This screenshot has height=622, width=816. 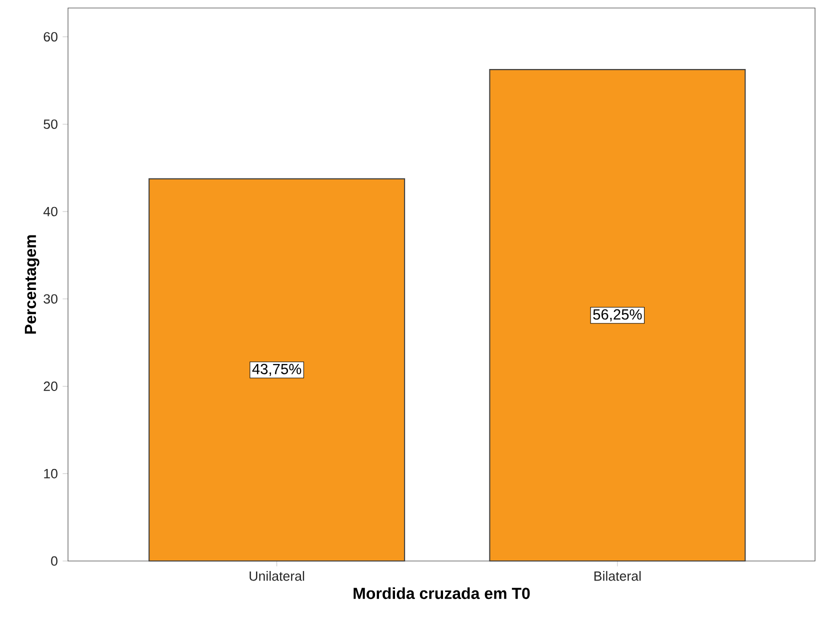 What do you see at coordinates (51, 386) in the screenshot?
I see `y-tick-label: 20` at bounding box center [51, 386].